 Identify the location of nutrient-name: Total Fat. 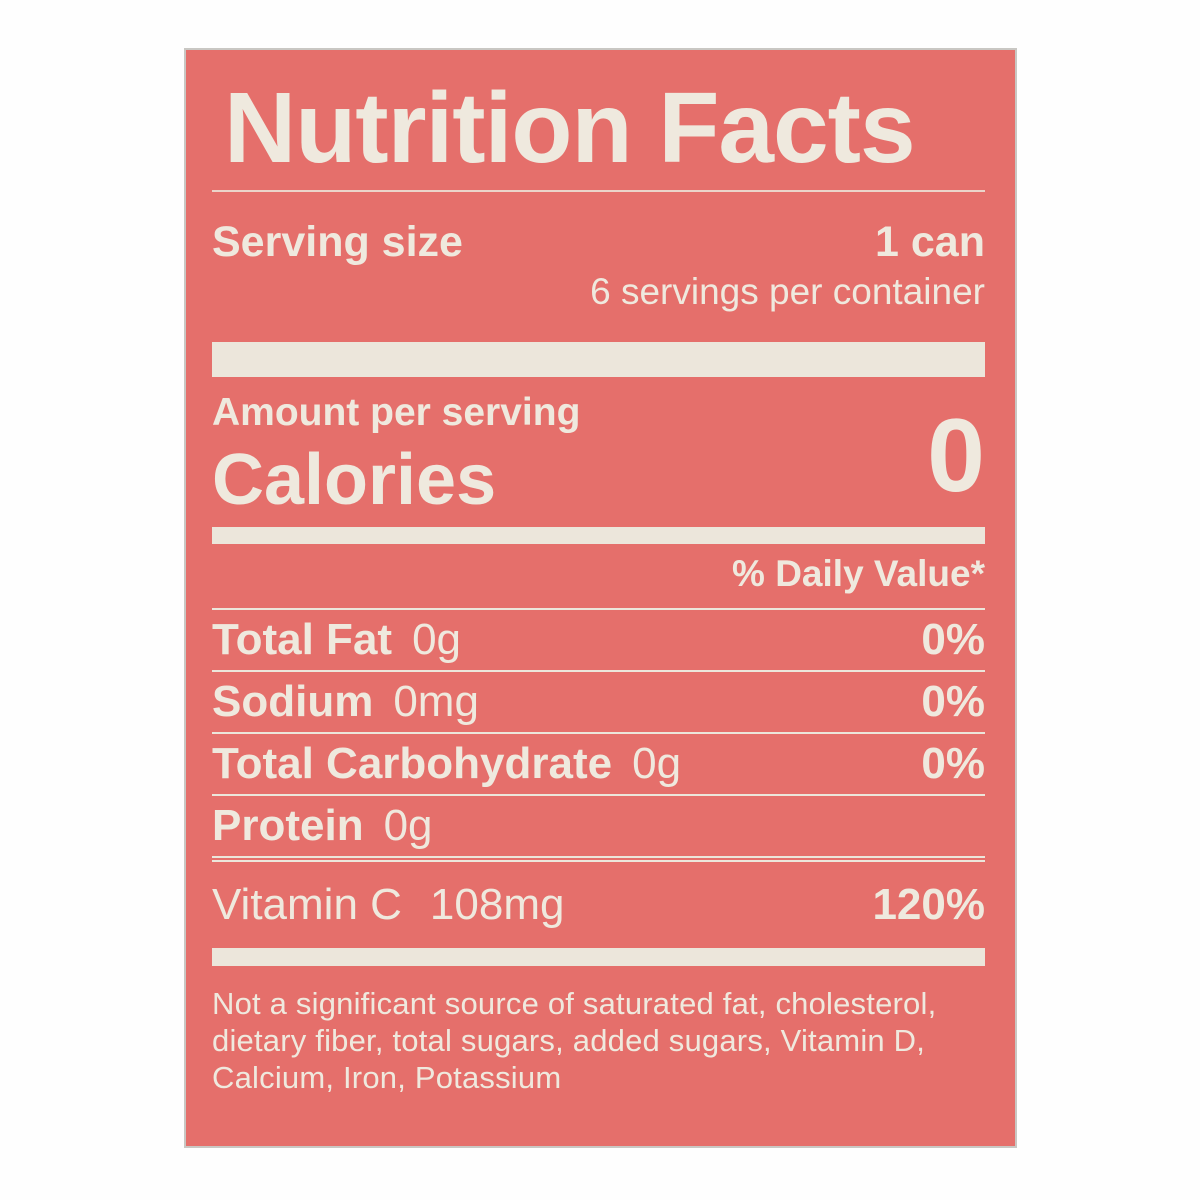
(302, 639).